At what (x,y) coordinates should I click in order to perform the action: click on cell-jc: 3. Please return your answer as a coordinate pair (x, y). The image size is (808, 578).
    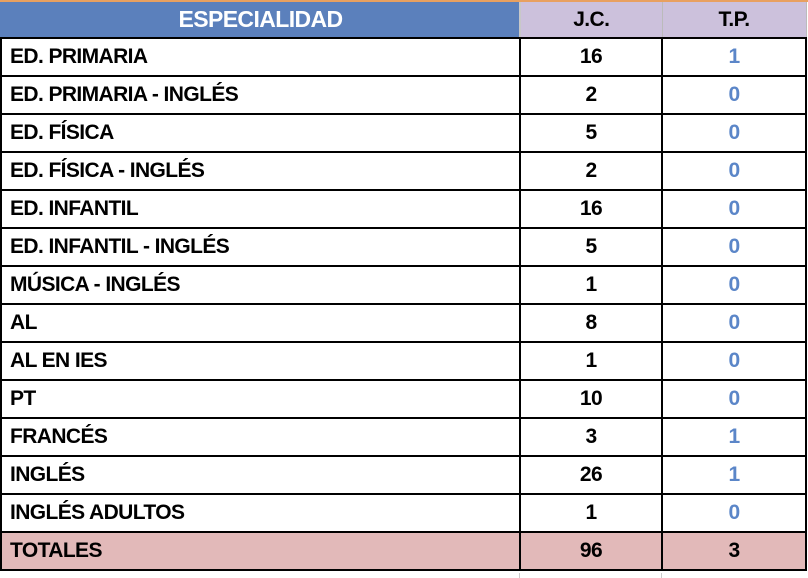
    Looking at the image, I should click on (591, 437).